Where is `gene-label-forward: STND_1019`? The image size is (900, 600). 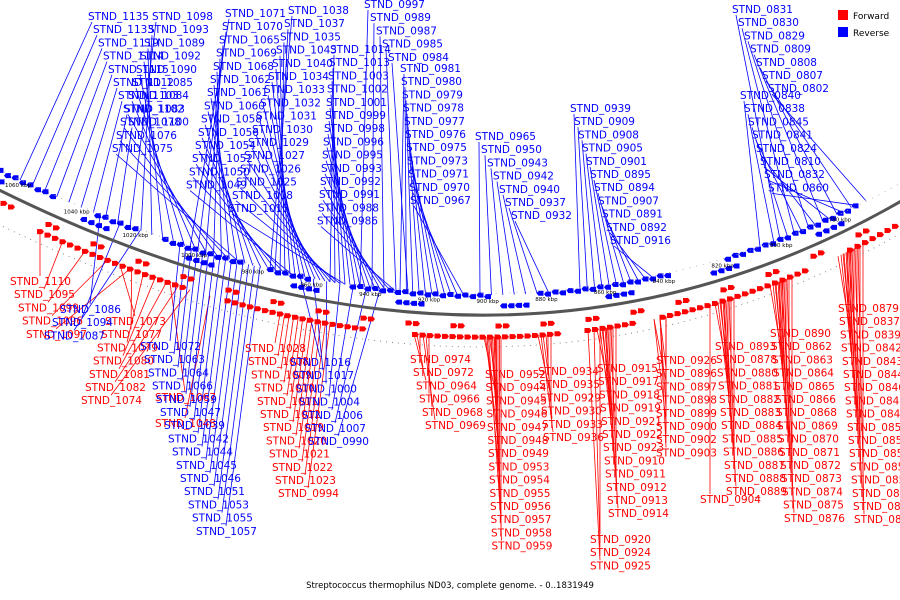
gene-label-forward: STND_1019 is located at coordinates (293, 428).